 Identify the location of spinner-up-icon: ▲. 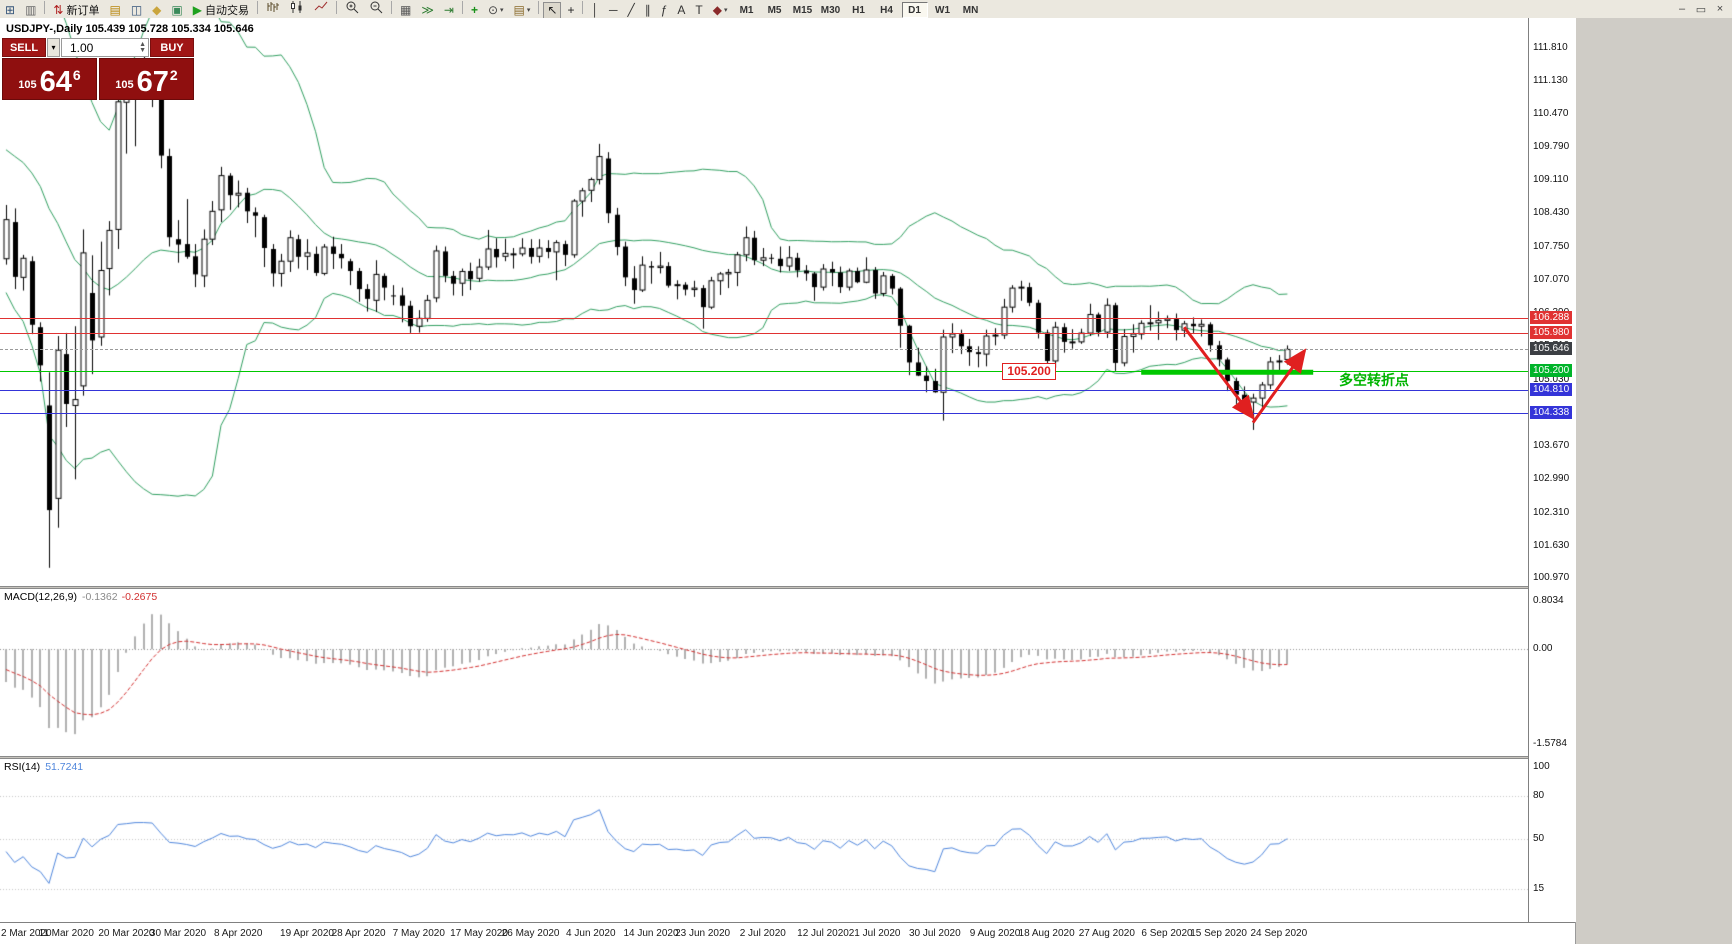
(142, 44).